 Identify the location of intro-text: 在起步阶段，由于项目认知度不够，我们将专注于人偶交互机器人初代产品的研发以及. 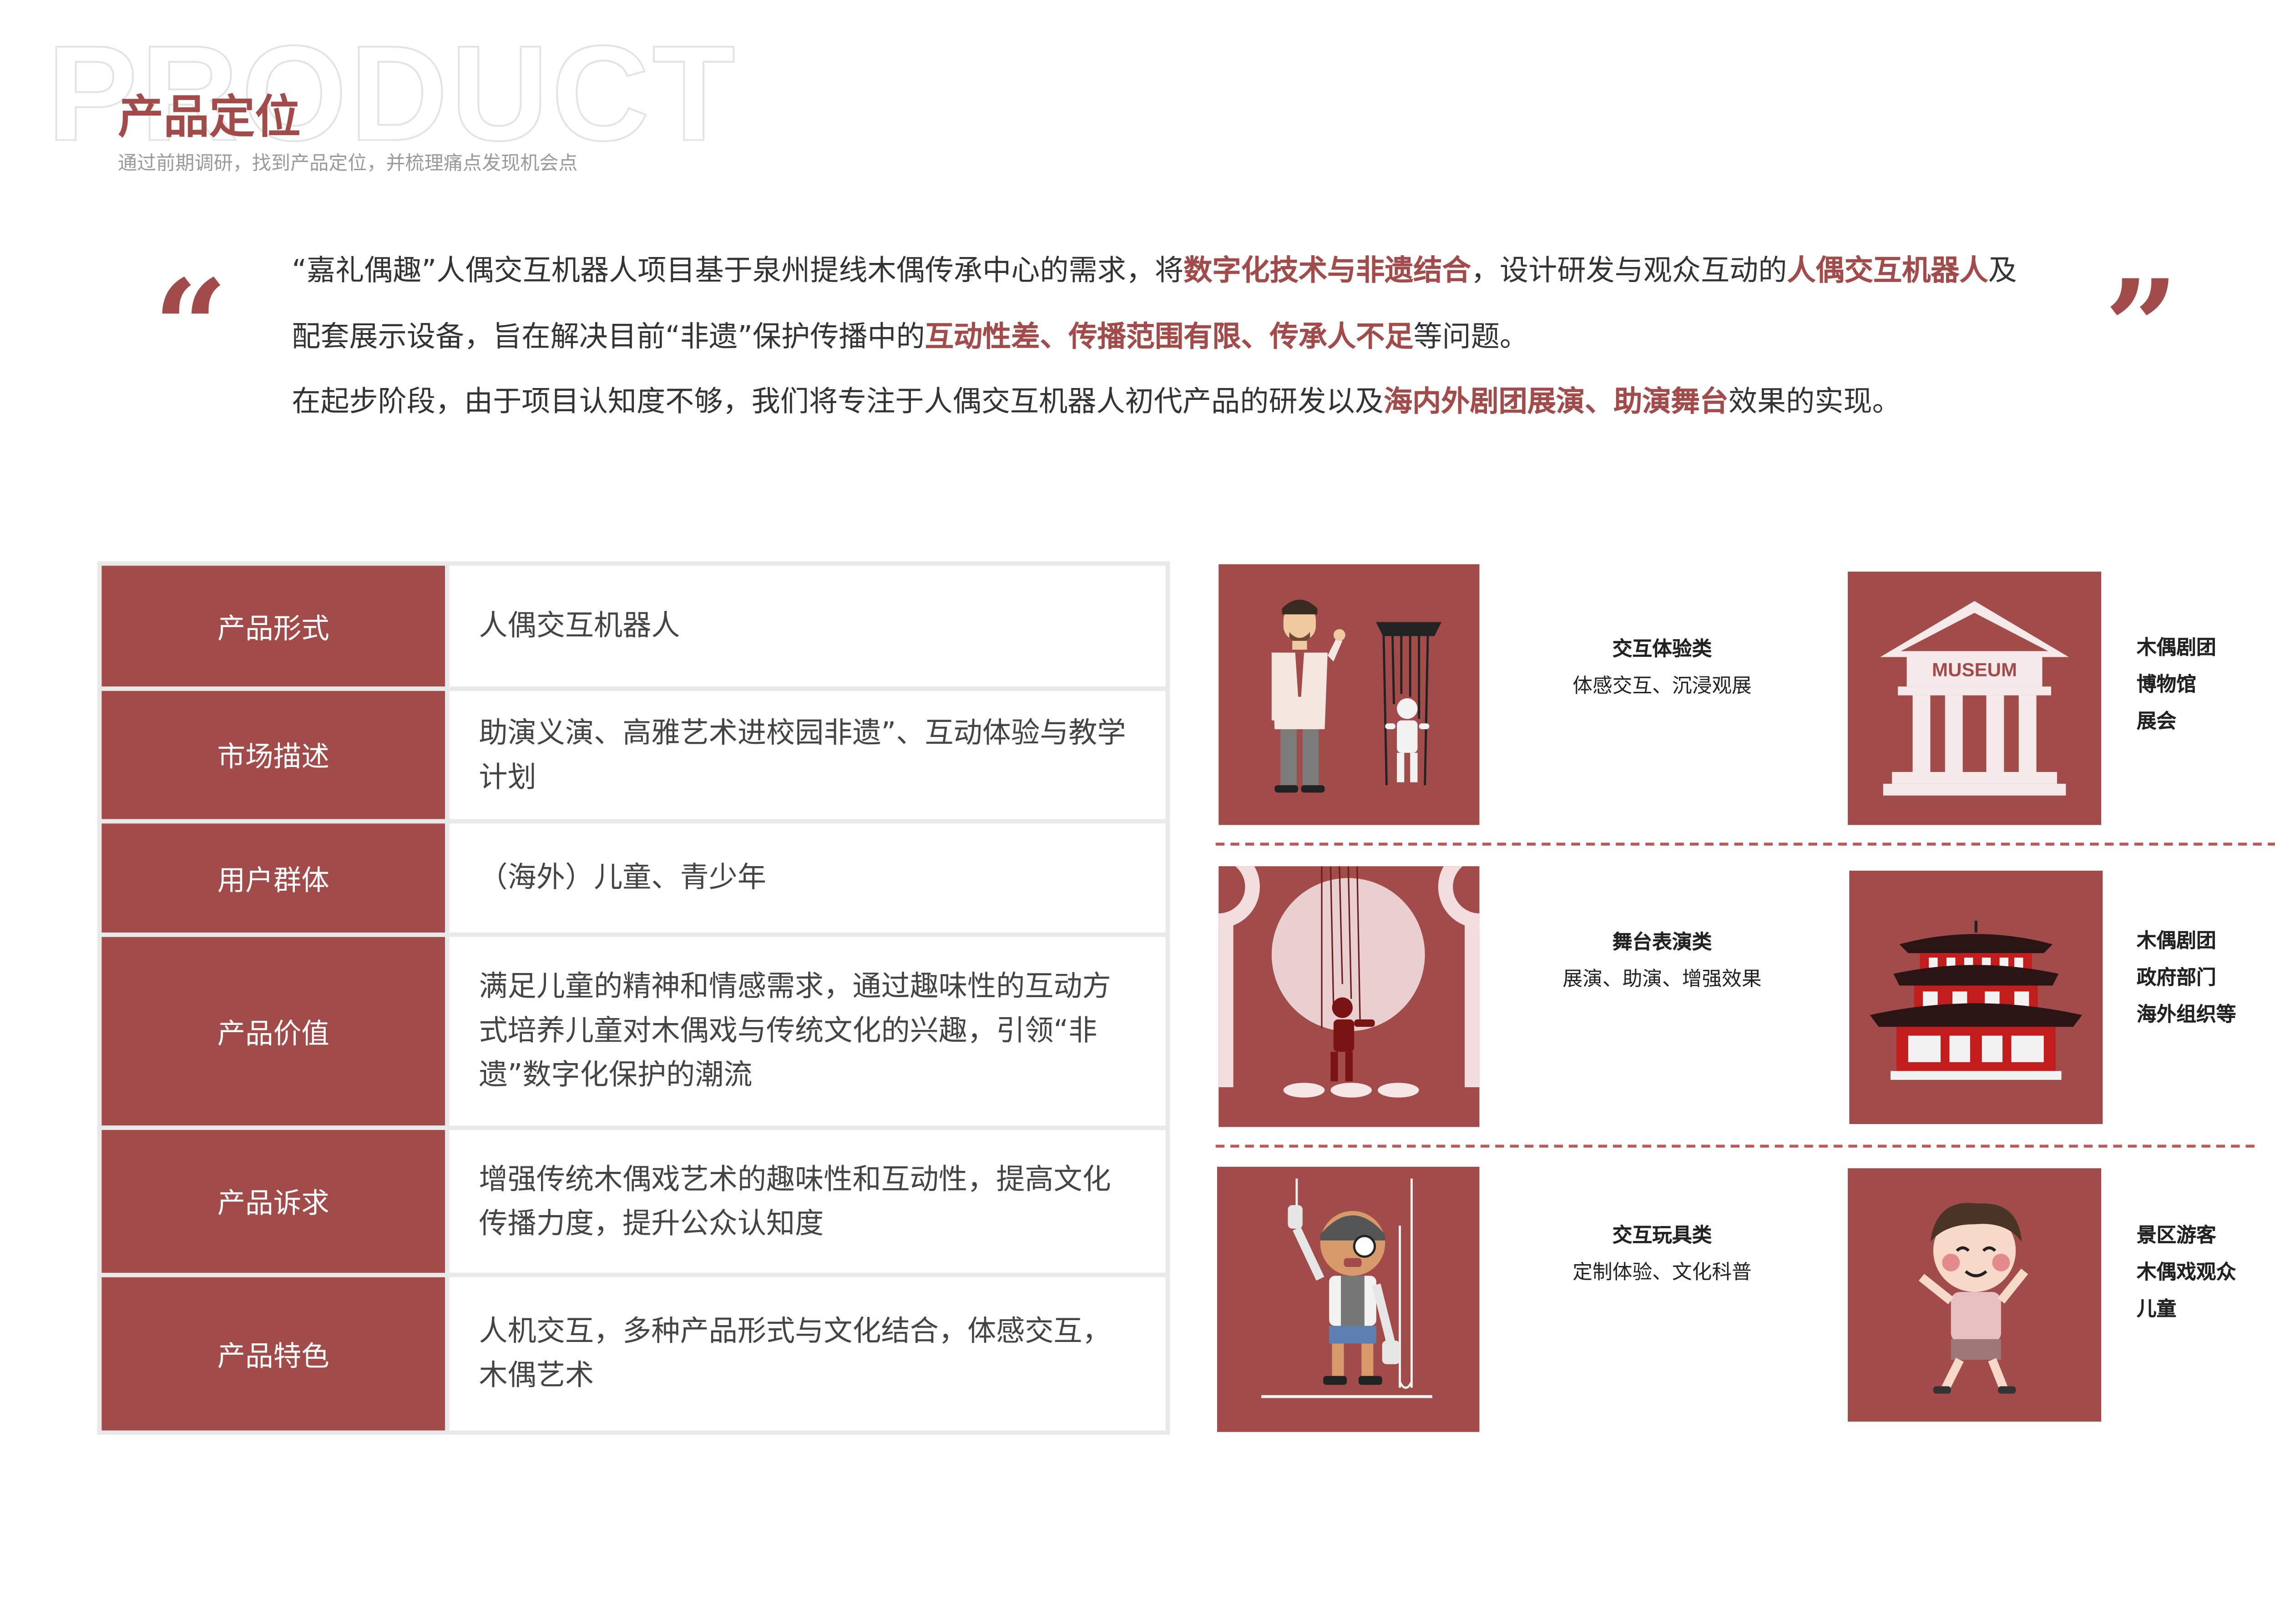
(838, 401).